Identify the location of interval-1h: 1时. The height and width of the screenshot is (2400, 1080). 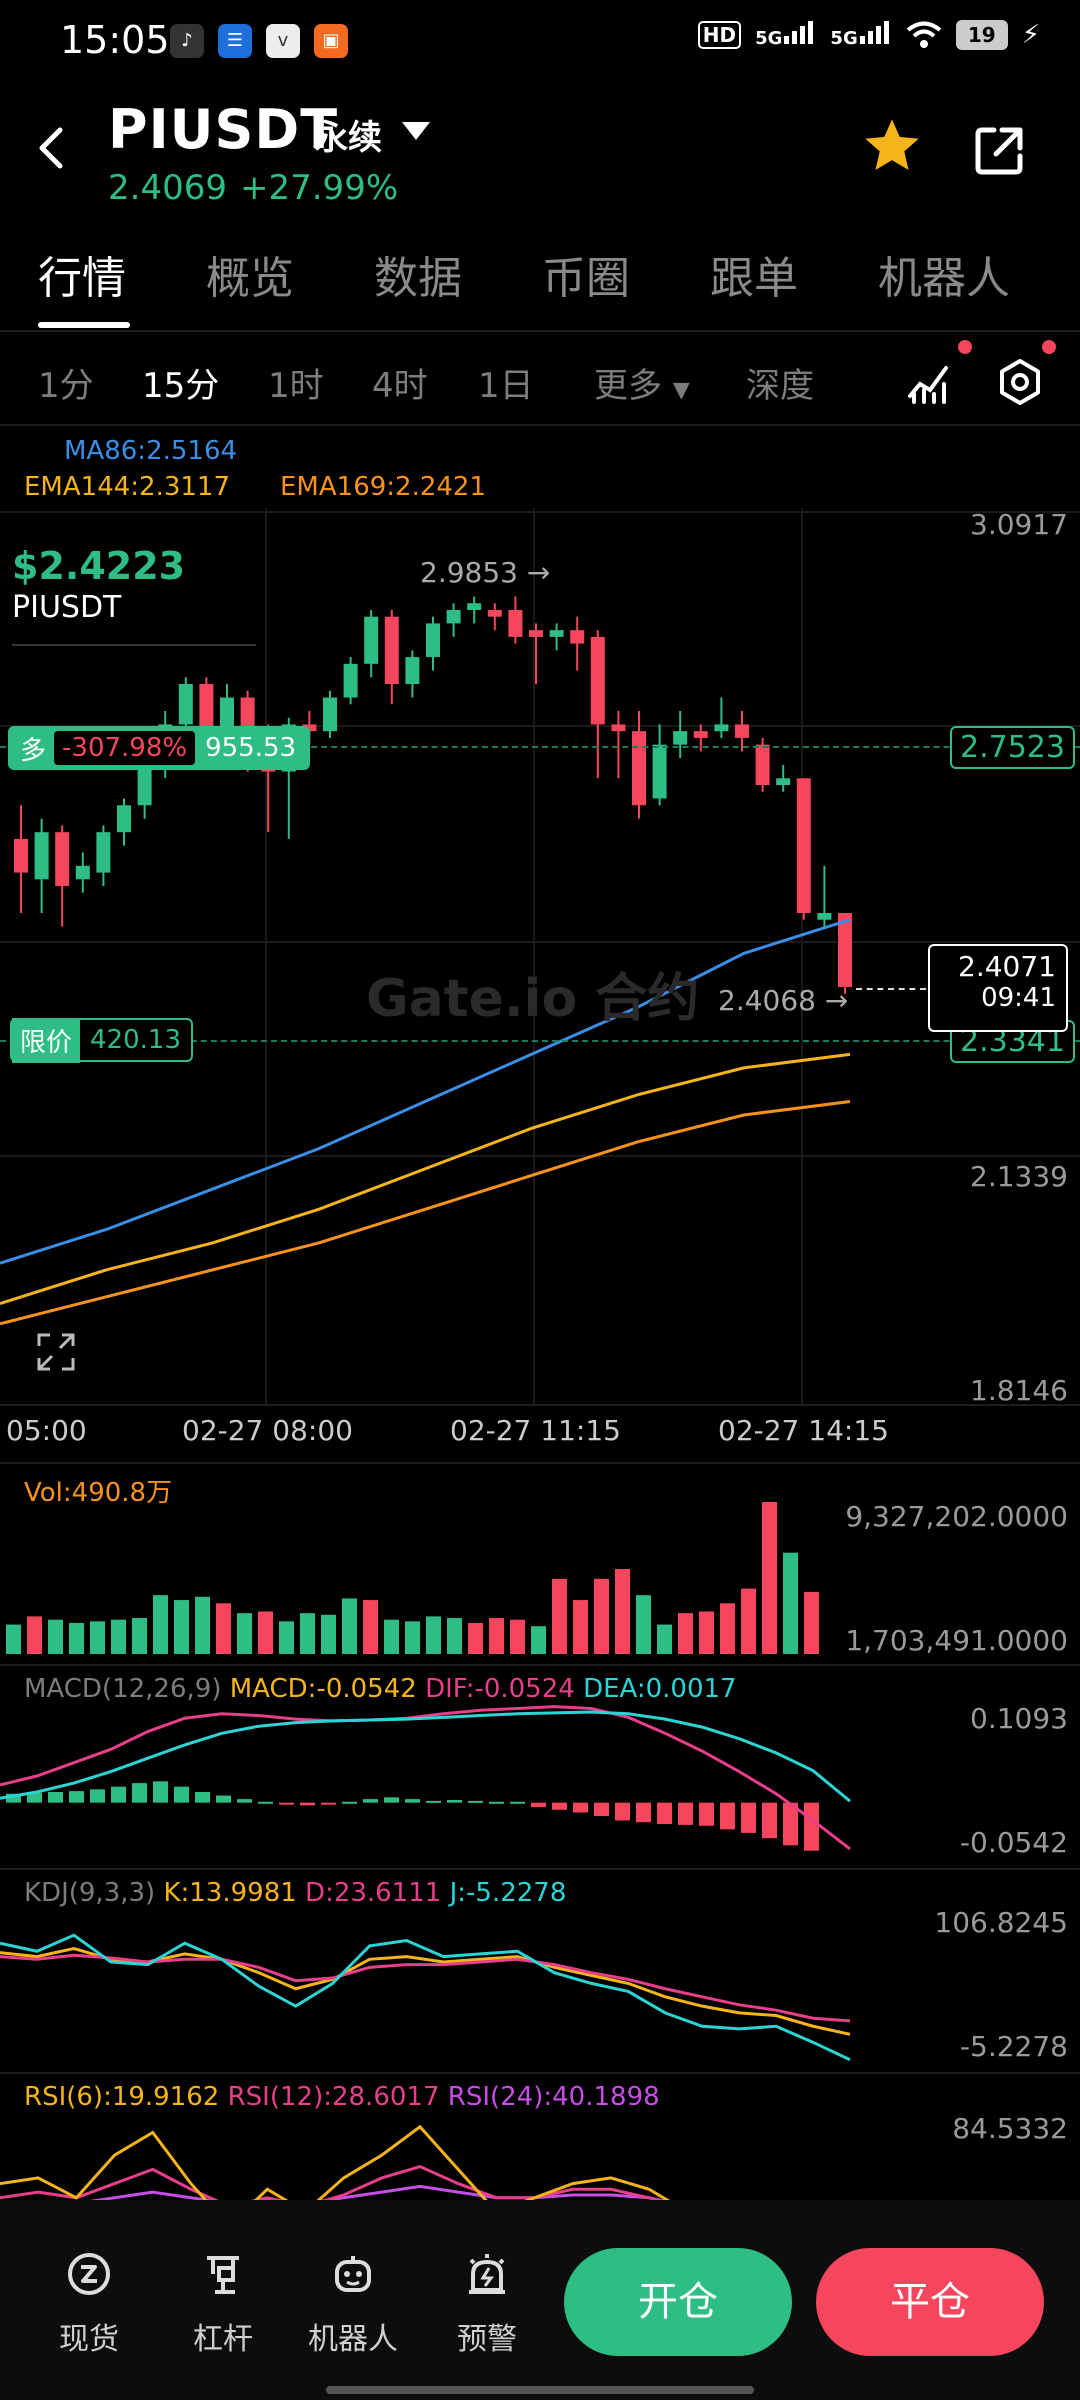
(296, 386).